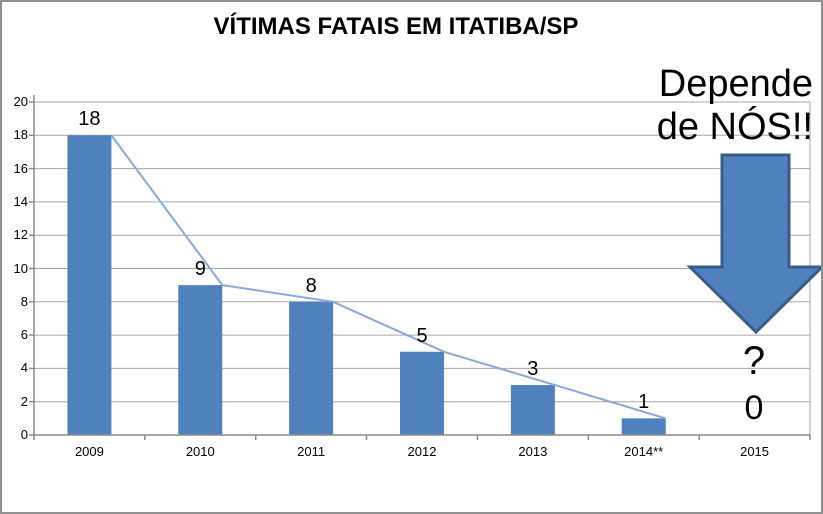 The height and width of the screenshot is (514, 823). What do you see at coordinates (311, 451) in the screenshot?
I see `x-axis-label-2011: 2011` at bounding box center [311, 451].